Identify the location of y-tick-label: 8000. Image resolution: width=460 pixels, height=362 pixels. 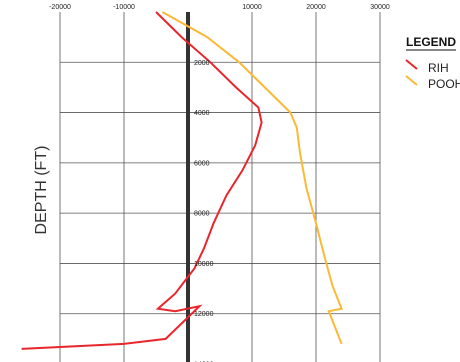
(202, 214).